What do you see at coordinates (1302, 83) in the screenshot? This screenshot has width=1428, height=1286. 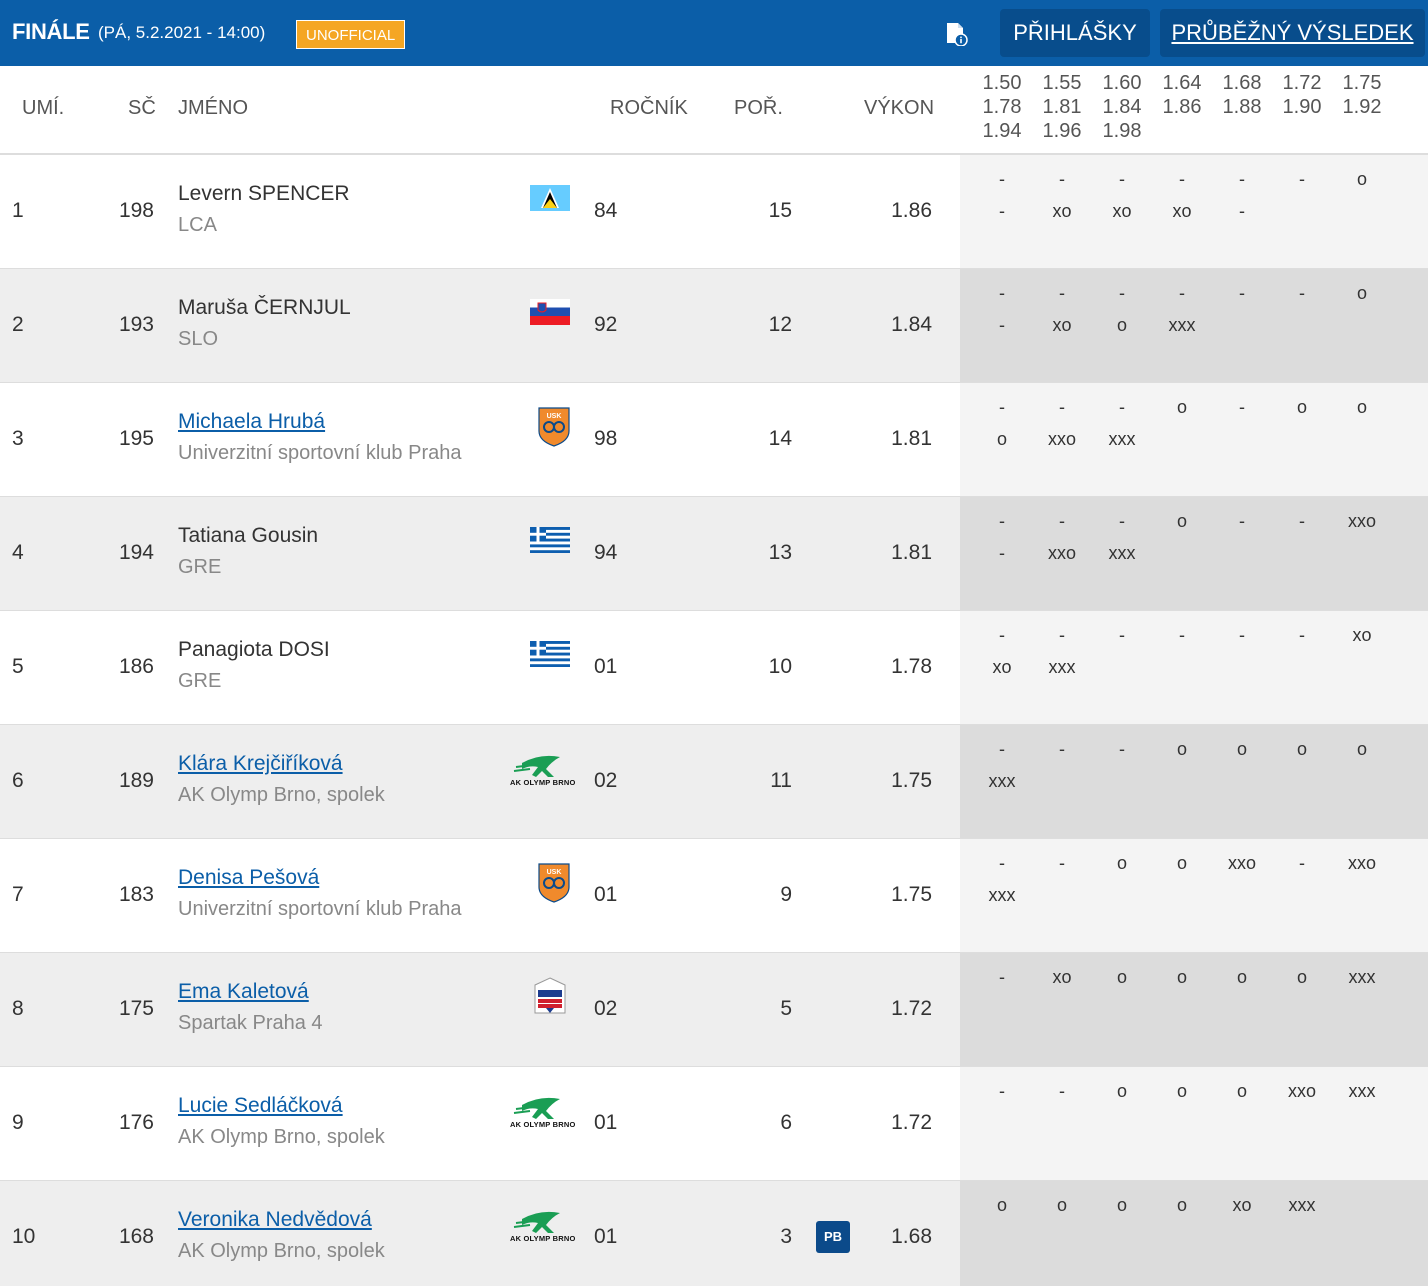 I see `height-label: 1.72` at bounding box center [1302, 83].